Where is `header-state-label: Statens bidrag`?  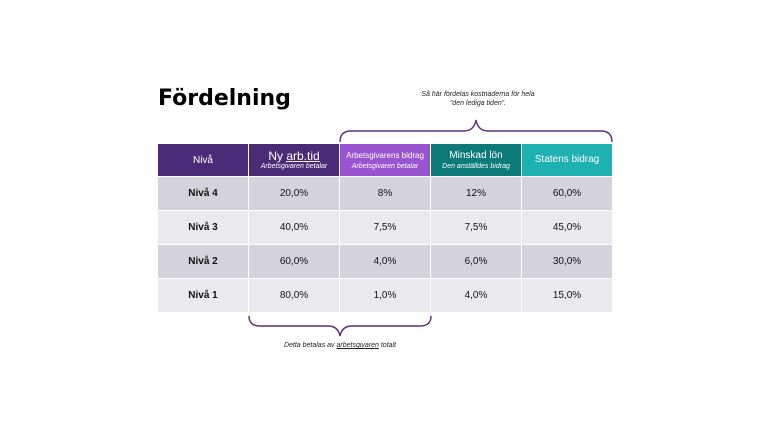 header-state-label: Statens bidrag is located at coordinates (567, 159).